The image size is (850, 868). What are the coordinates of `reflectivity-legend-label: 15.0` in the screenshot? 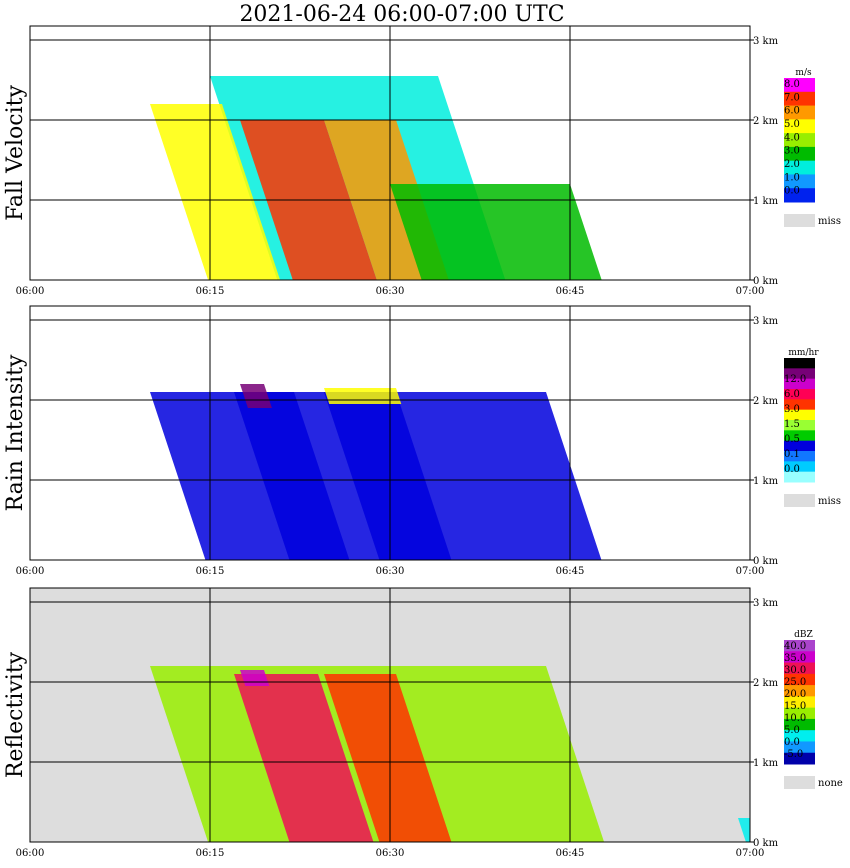 It's located at (795, 706).